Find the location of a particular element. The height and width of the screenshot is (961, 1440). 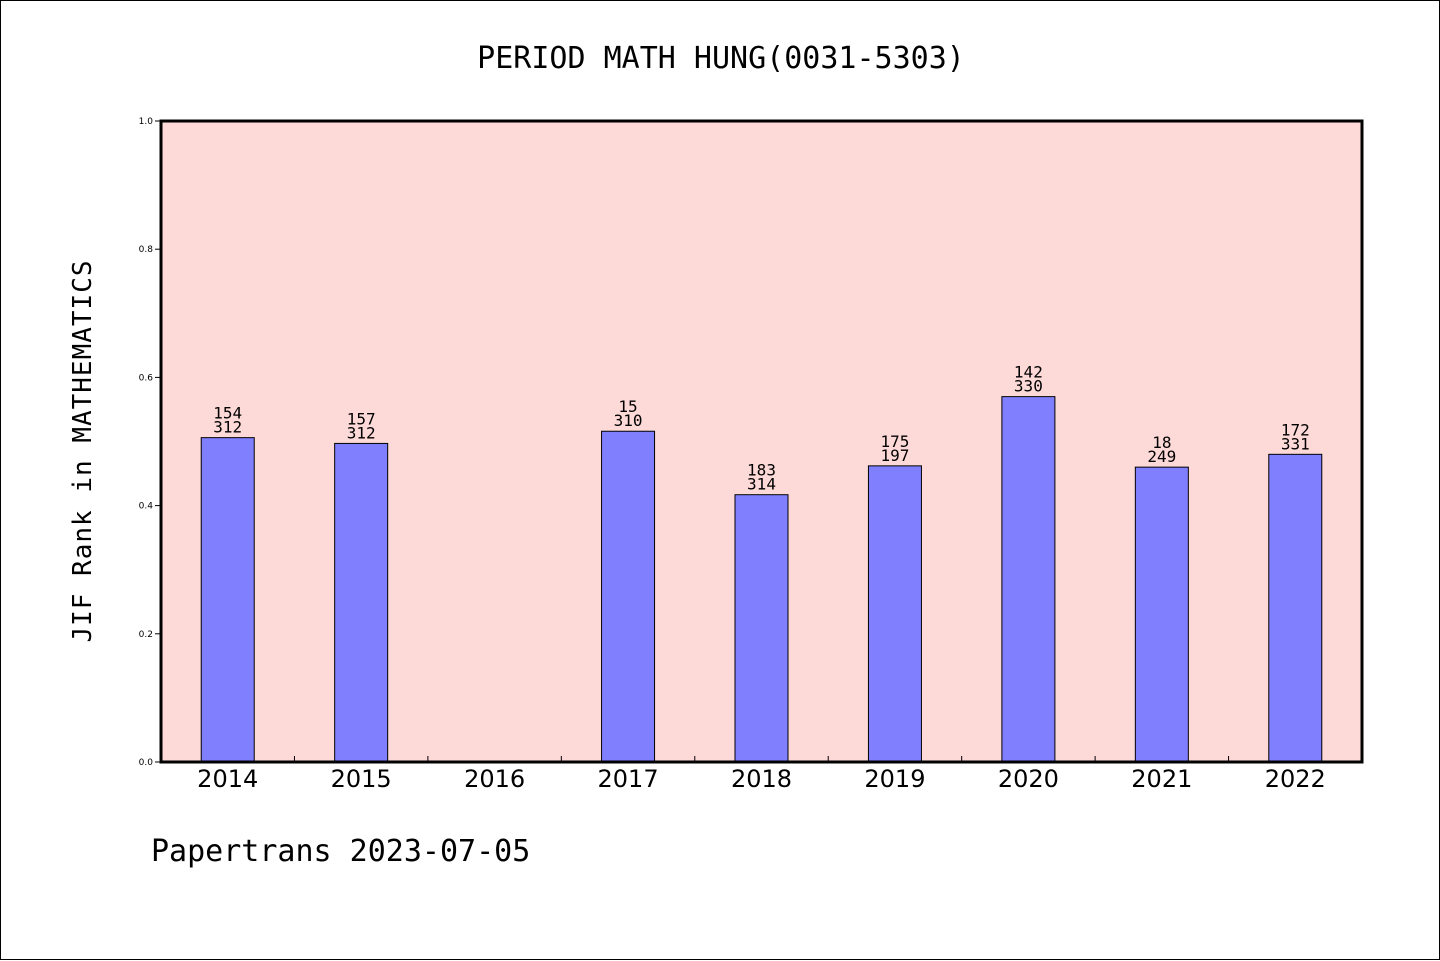

bar-rank-label: 142 is located at coordinates (1028, 372).